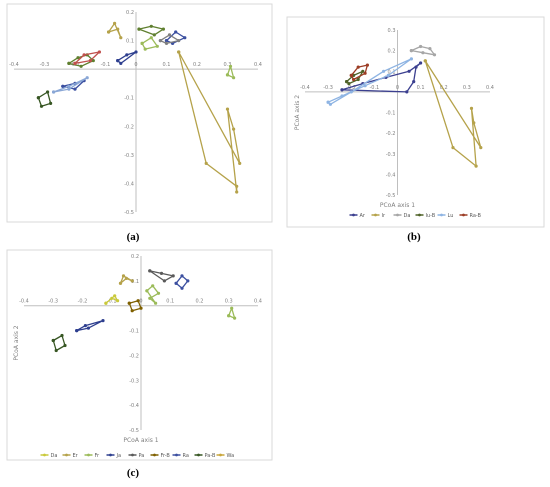  Describe the element at coordinates (210, 456) in the screenshot. I see `legend-label: Pa-B` at that location.